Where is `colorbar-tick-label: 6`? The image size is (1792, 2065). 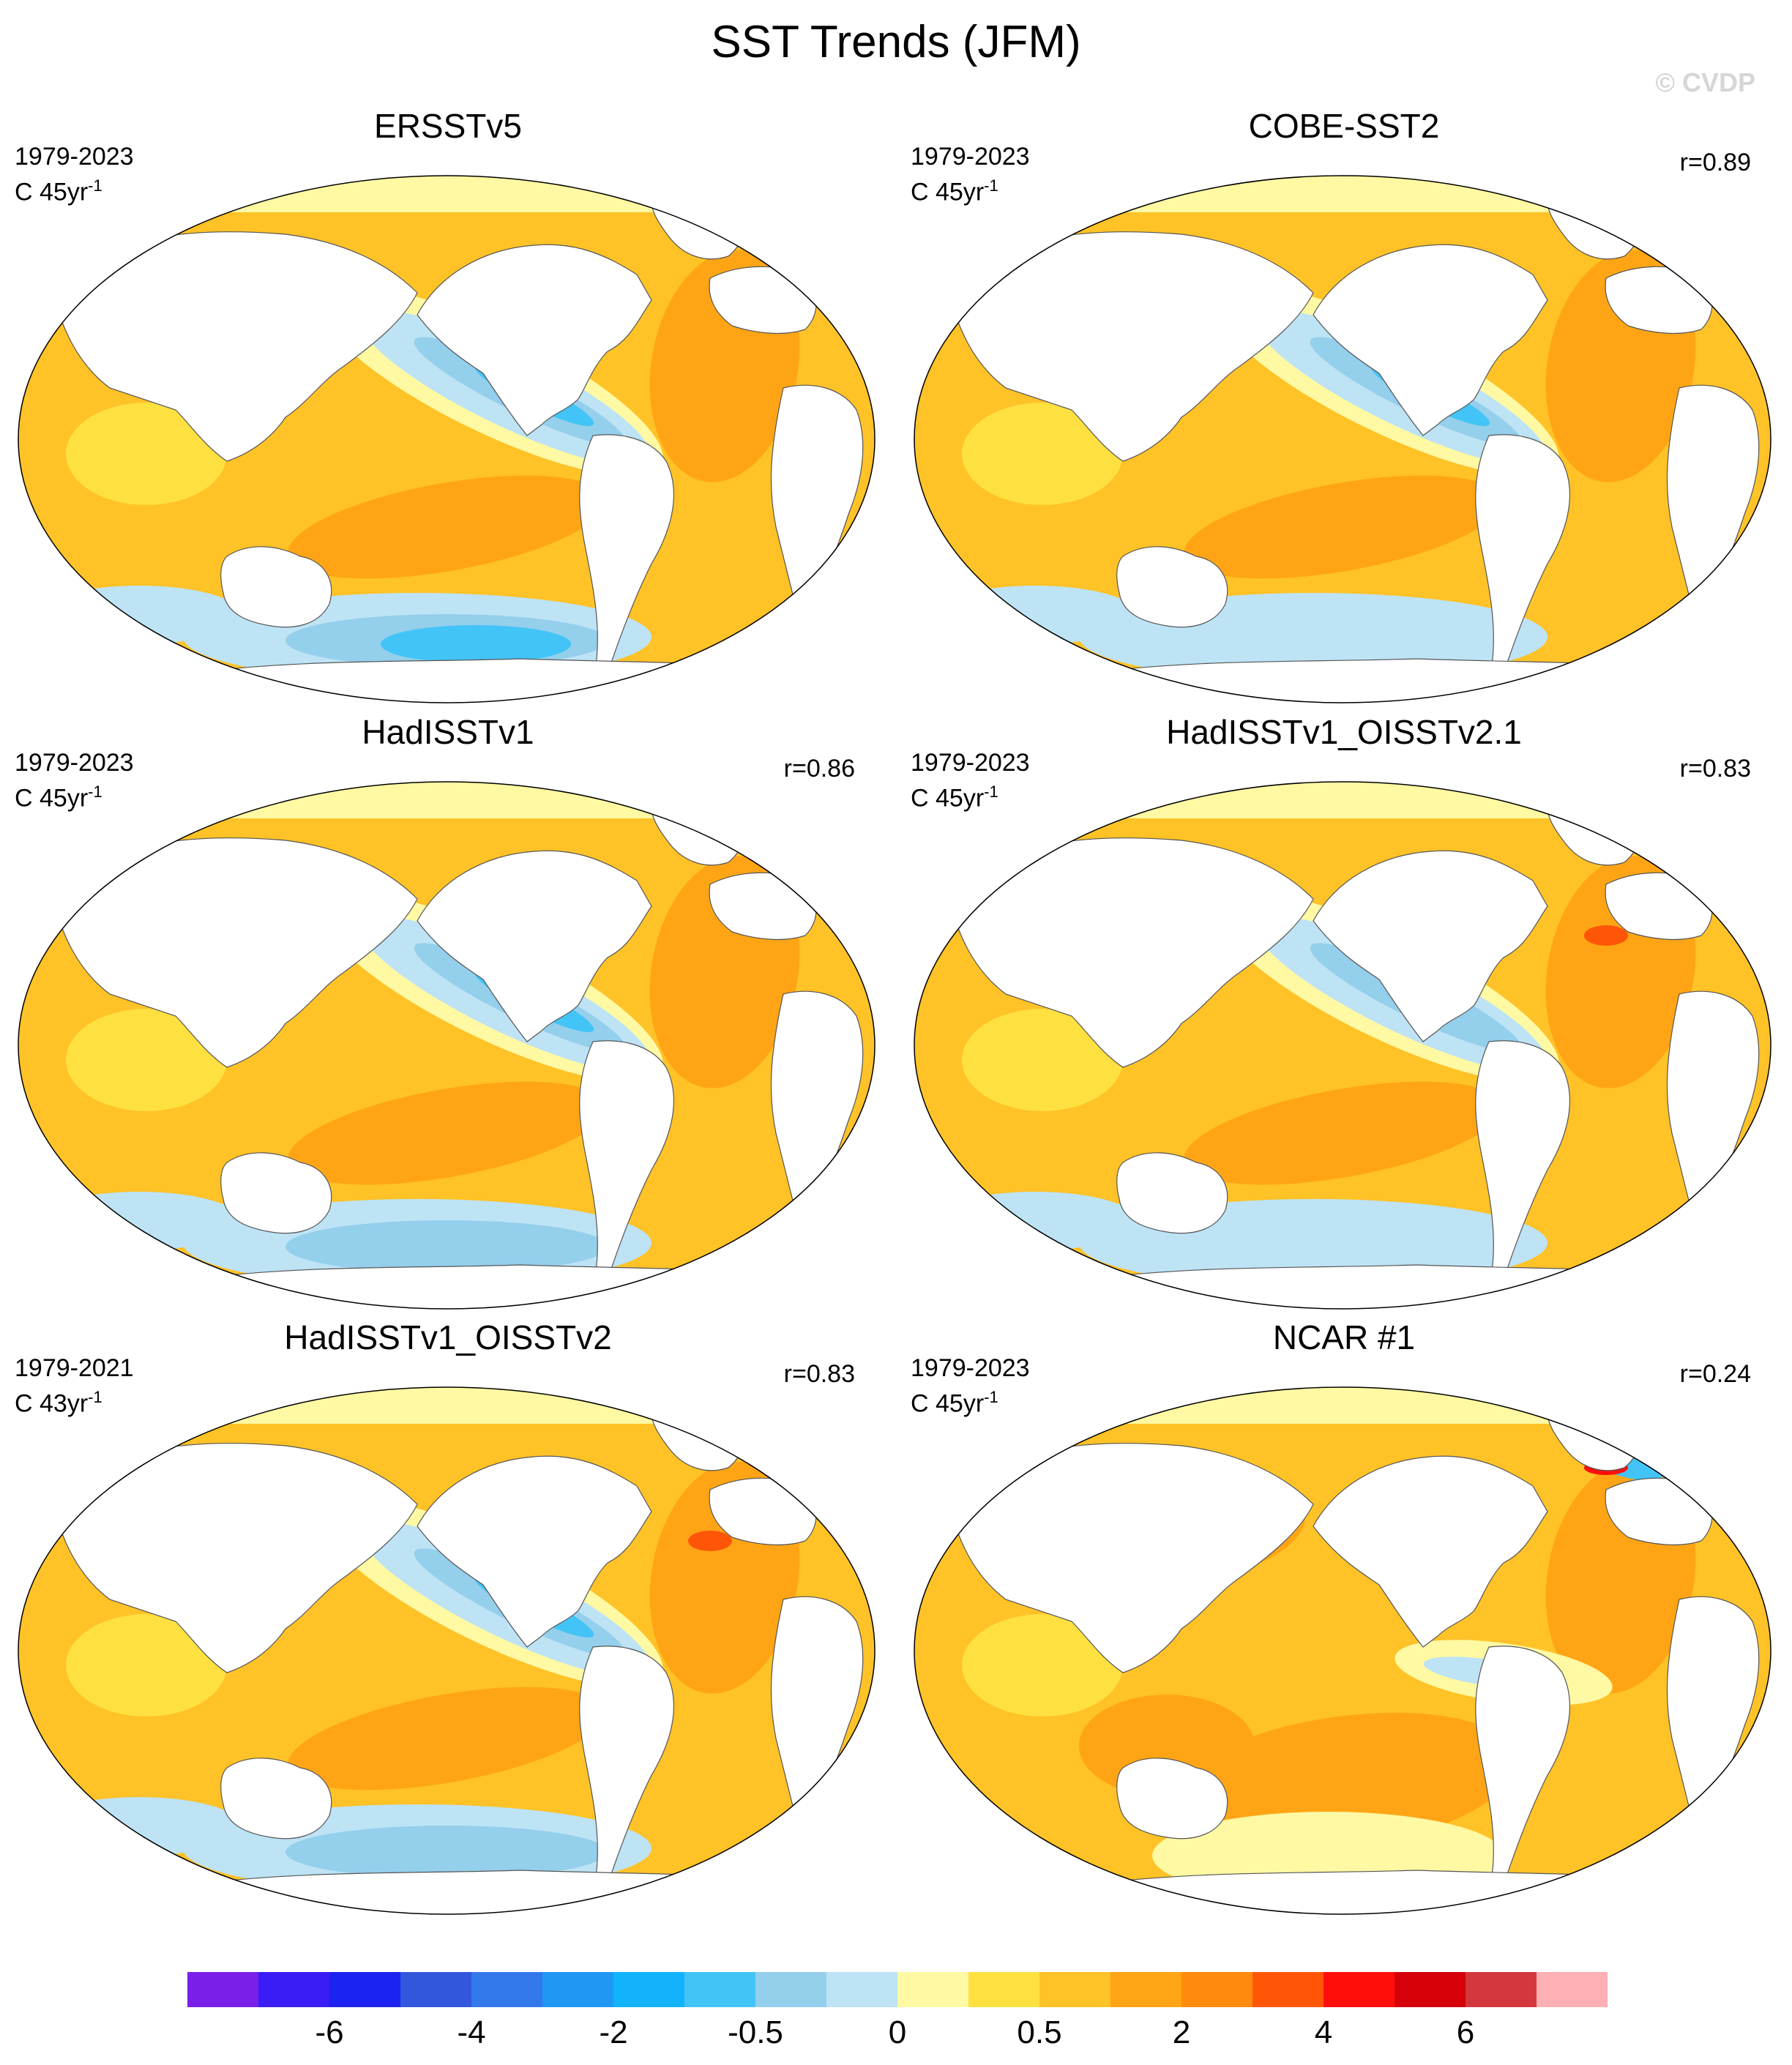 colorbar-tick-label: 6 is located at coordinates (1465, 2032).